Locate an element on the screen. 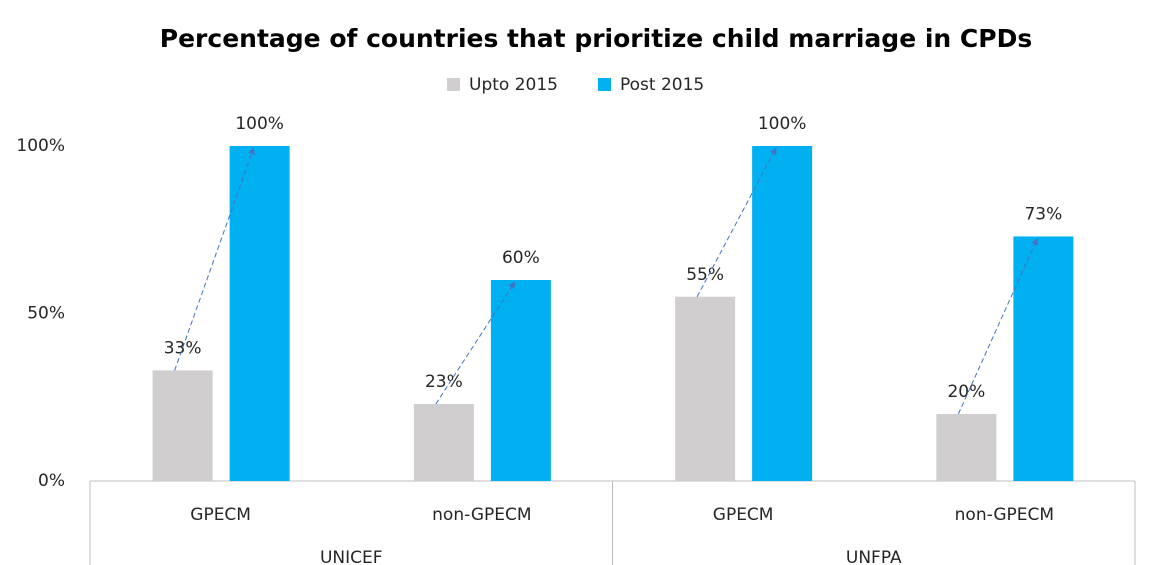  y-tick-label: 50% is located at coordinates (46, 314).